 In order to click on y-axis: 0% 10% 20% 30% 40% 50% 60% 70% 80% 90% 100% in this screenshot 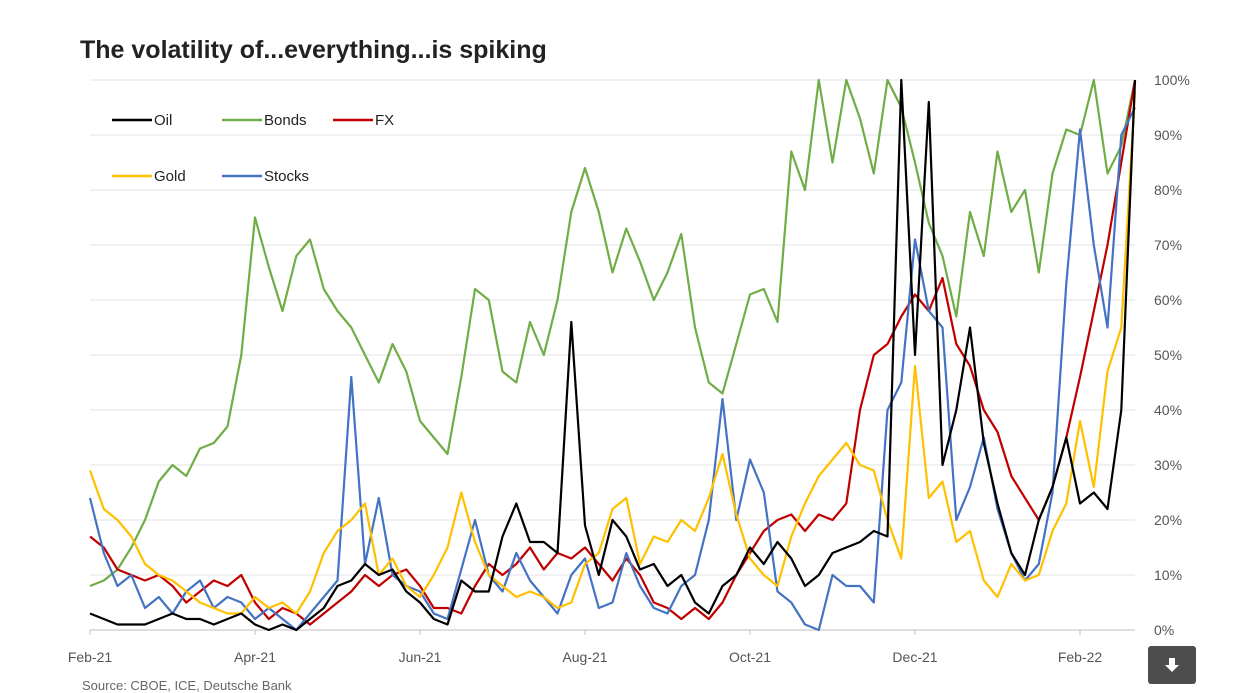, I will do `click(1172, 355)`.